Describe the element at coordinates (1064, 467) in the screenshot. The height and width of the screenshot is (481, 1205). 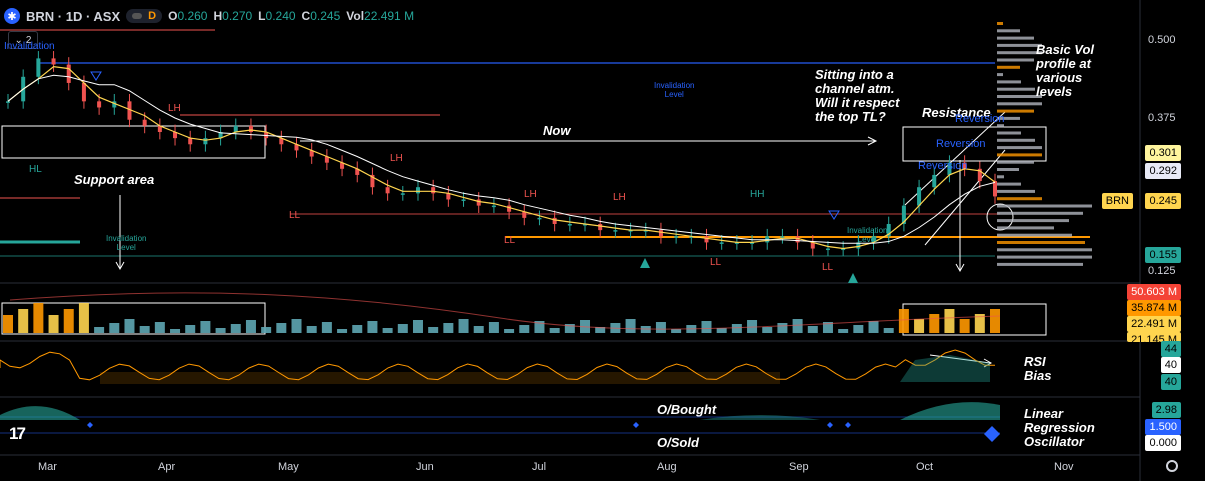
I see `month-label: Nov` at that location.